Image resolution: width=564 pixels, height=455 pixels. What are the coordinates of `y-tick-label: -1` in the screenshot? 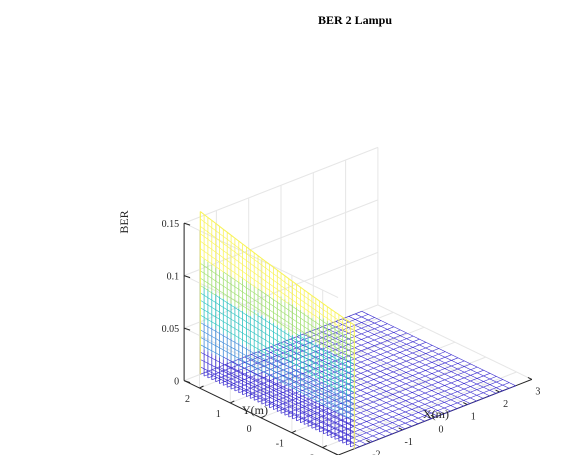 It's located at (280, 444).